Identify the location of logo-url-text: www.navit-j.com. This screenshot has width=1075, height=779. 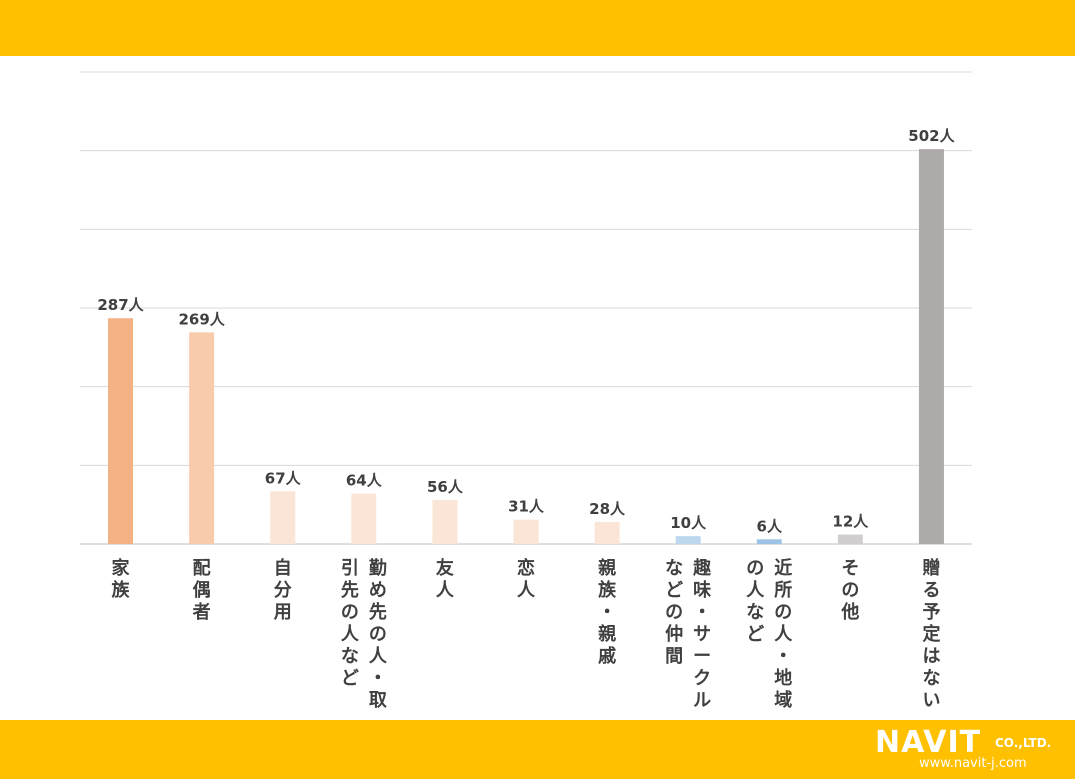
(973, 763).